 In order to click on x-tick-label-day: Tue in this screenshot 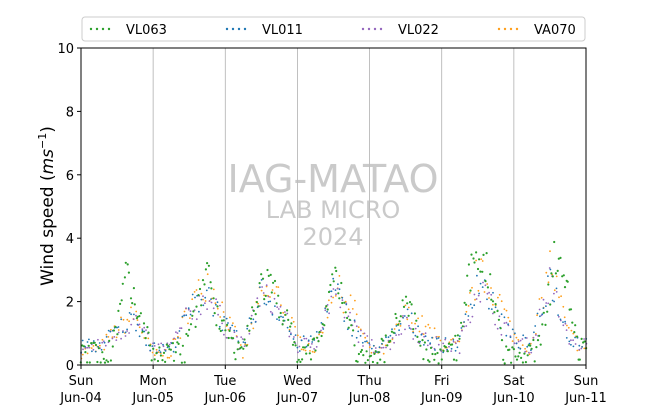, I will do `click(224, 381)`.